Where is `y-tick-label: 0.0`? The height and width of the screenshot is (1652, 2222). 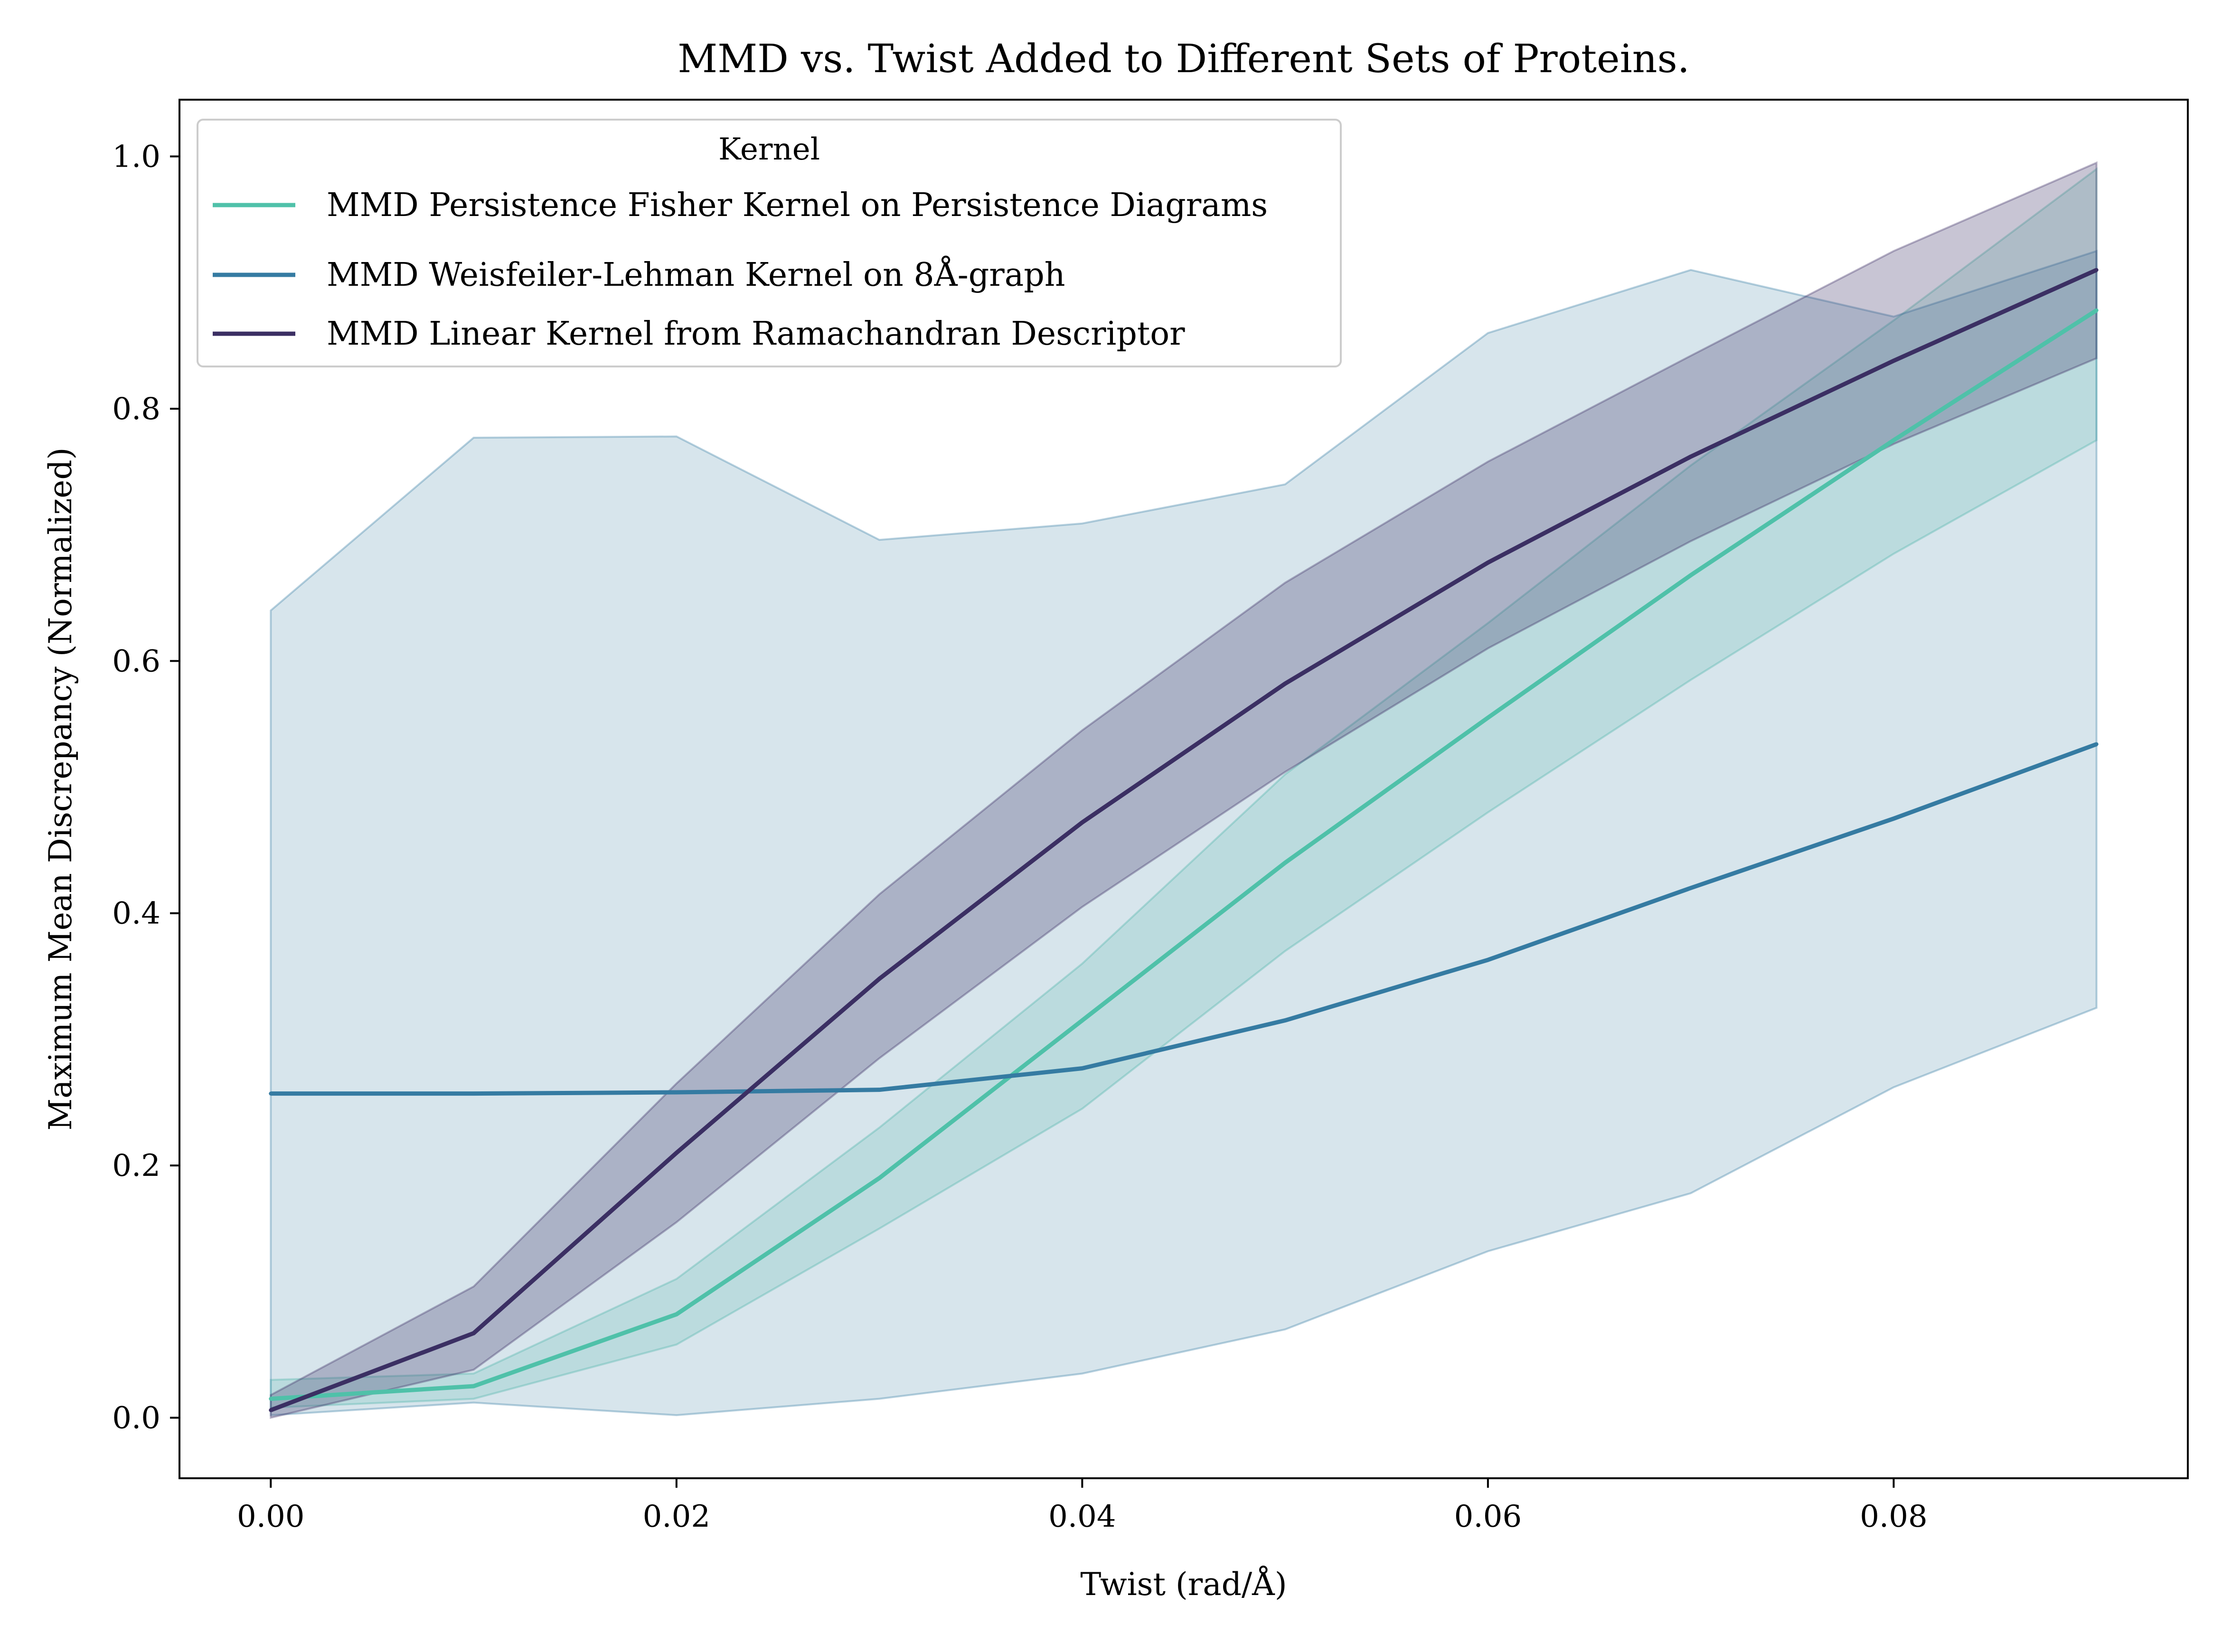
y-tick-label: 0.0 is located at coordinates (136, 1418).